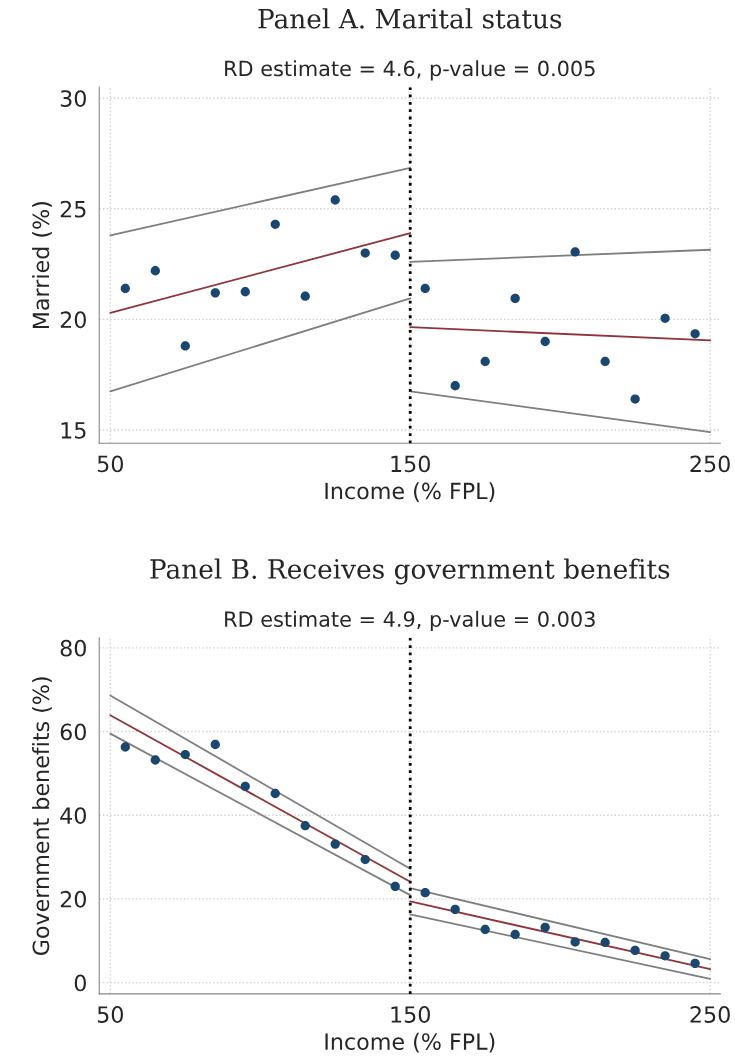 The height and width of the screenshot is (1063, 735). Describe the element at coordinates (73, 732) in the screenshot. I see `y-tick-label: 60` at that location.